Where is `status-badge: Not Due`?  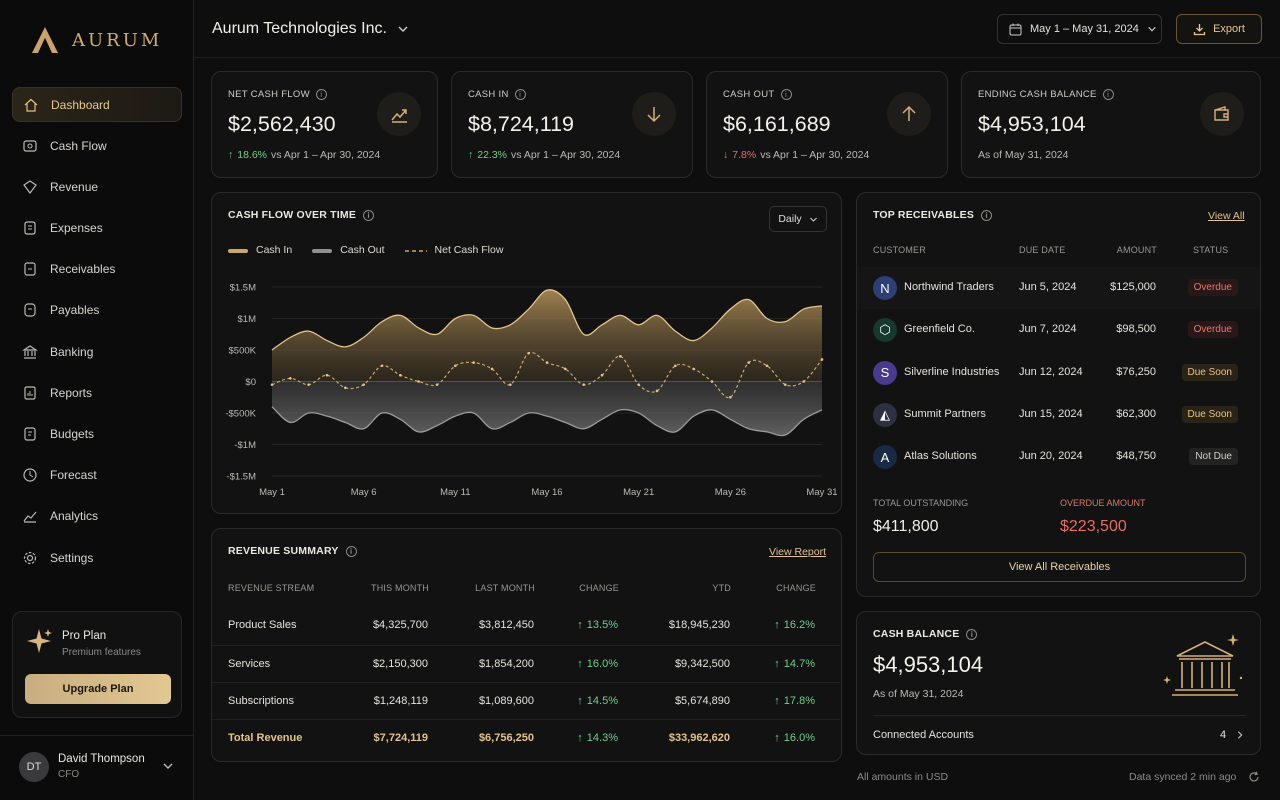 status-badge: Not Due is located at coordinates (1213, 457).